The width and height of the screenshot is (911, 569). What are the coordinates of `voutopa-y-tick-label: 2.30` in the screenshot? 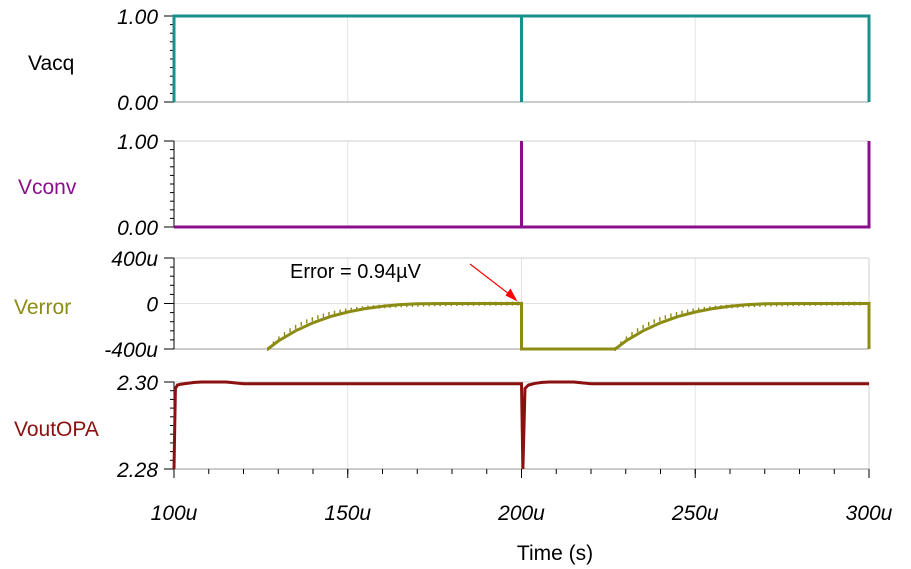 It's located at (137, 383).